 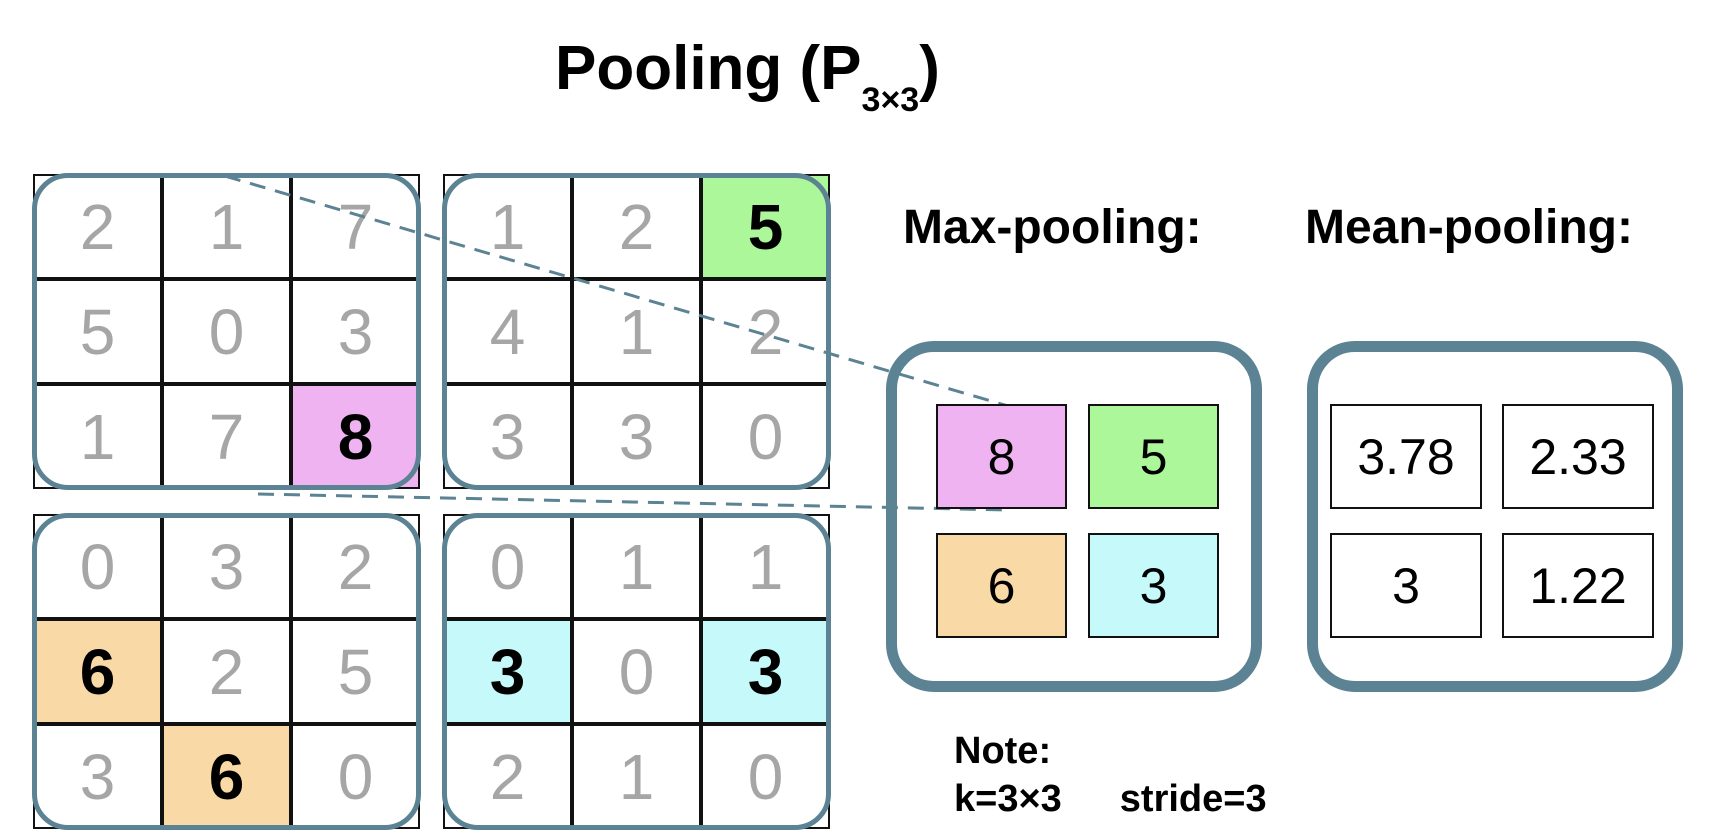 I want to click on note-kernel: k=3×3, so click(x=1008, y=798).